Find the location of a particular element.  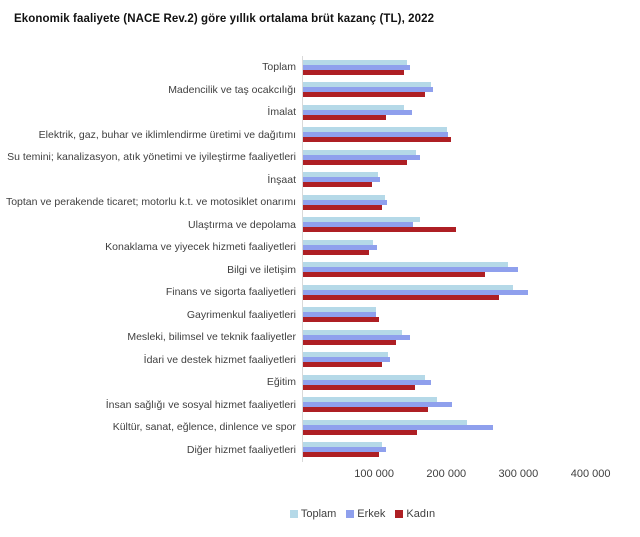

category-label: Ulaştırma ve depolama is located at coordinates (242, 224).